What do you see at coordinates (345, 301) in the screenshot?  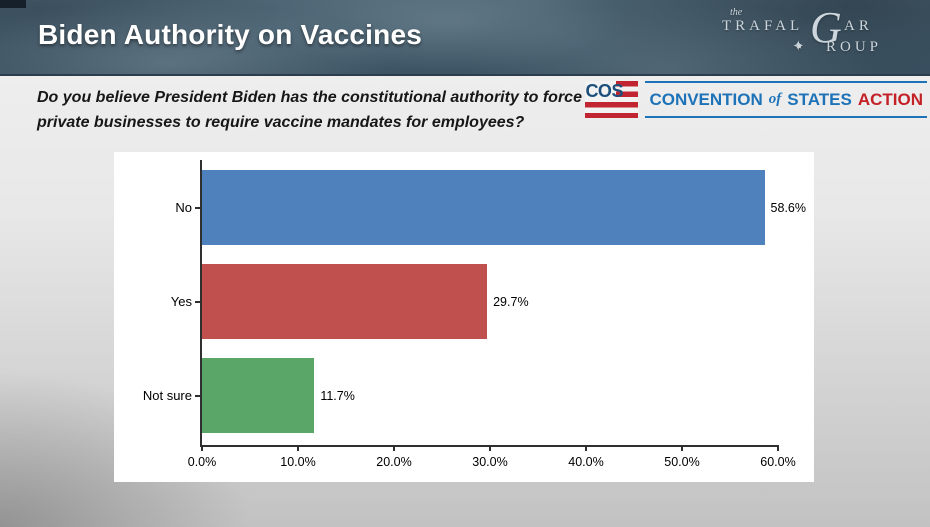 I see `bar-yes` at bounding box center [345, 301].